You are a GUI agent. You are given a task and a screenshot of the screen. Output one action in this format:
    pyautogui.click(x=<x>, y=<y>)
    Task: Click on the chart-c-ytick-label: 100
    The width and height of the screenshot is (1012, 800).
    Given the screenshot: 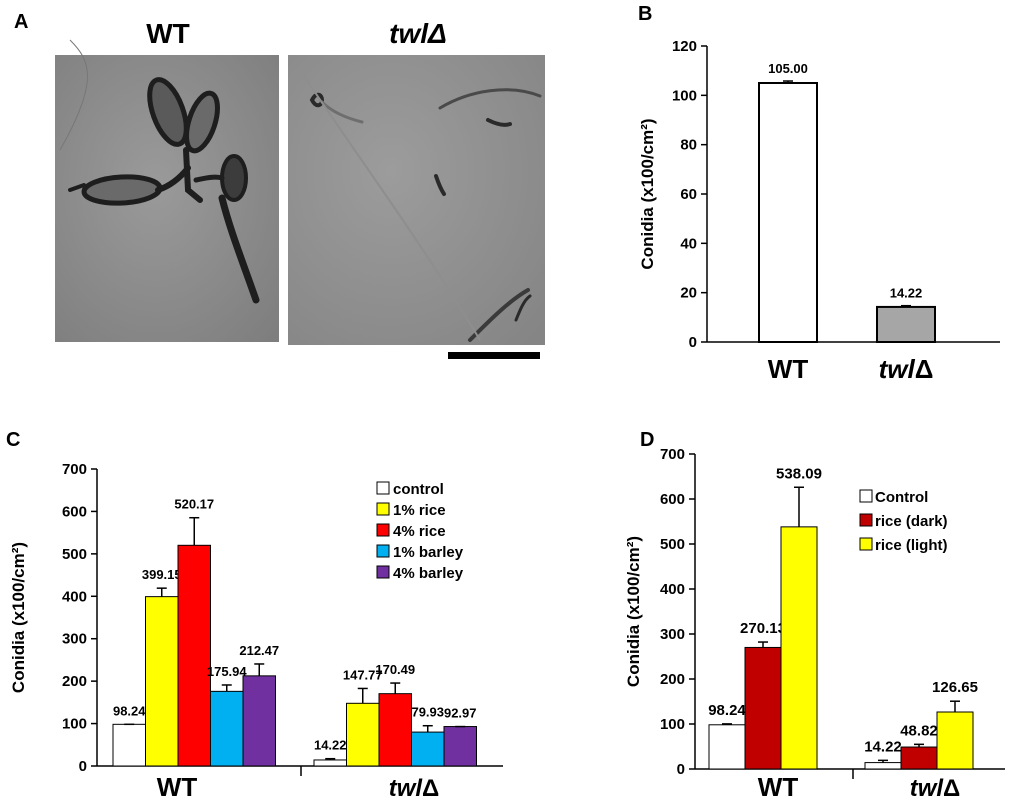 What is the action you would take?
    pyautogui.click(x=74, y=724)
    